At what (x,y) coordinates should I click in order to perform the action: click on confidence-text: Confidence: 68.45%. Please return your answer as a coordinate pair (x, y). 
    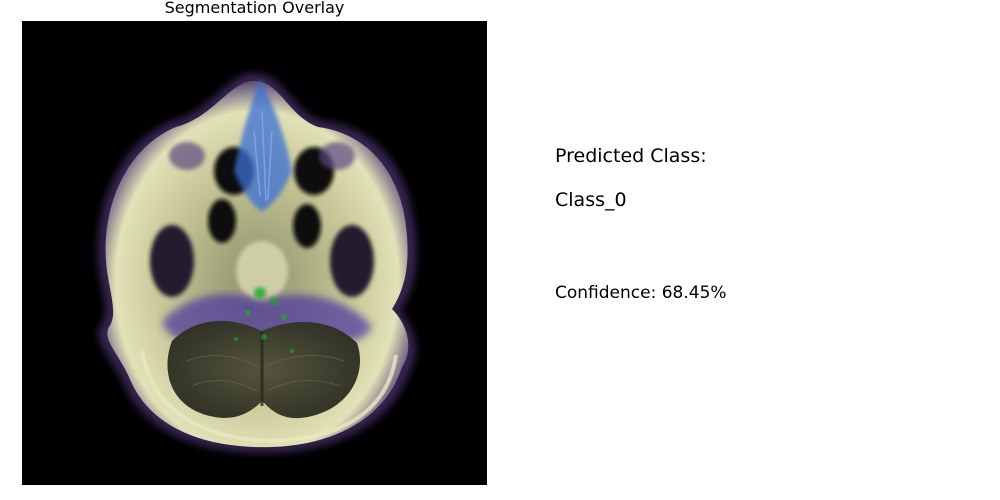
    Looking at the image, I should click on (641, 293).